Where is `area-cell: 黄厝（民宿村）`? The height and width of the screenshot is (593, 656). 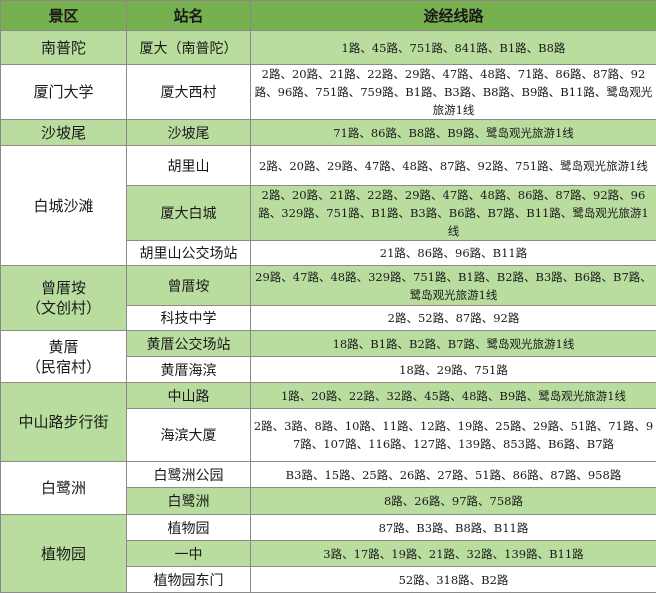 area-cell: 黄厝（民宿村） is located at coordinates (64, 357).